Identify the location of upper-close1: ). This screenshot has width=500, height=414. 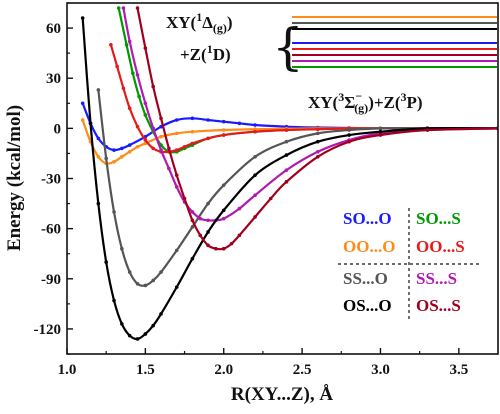
(230, 22).